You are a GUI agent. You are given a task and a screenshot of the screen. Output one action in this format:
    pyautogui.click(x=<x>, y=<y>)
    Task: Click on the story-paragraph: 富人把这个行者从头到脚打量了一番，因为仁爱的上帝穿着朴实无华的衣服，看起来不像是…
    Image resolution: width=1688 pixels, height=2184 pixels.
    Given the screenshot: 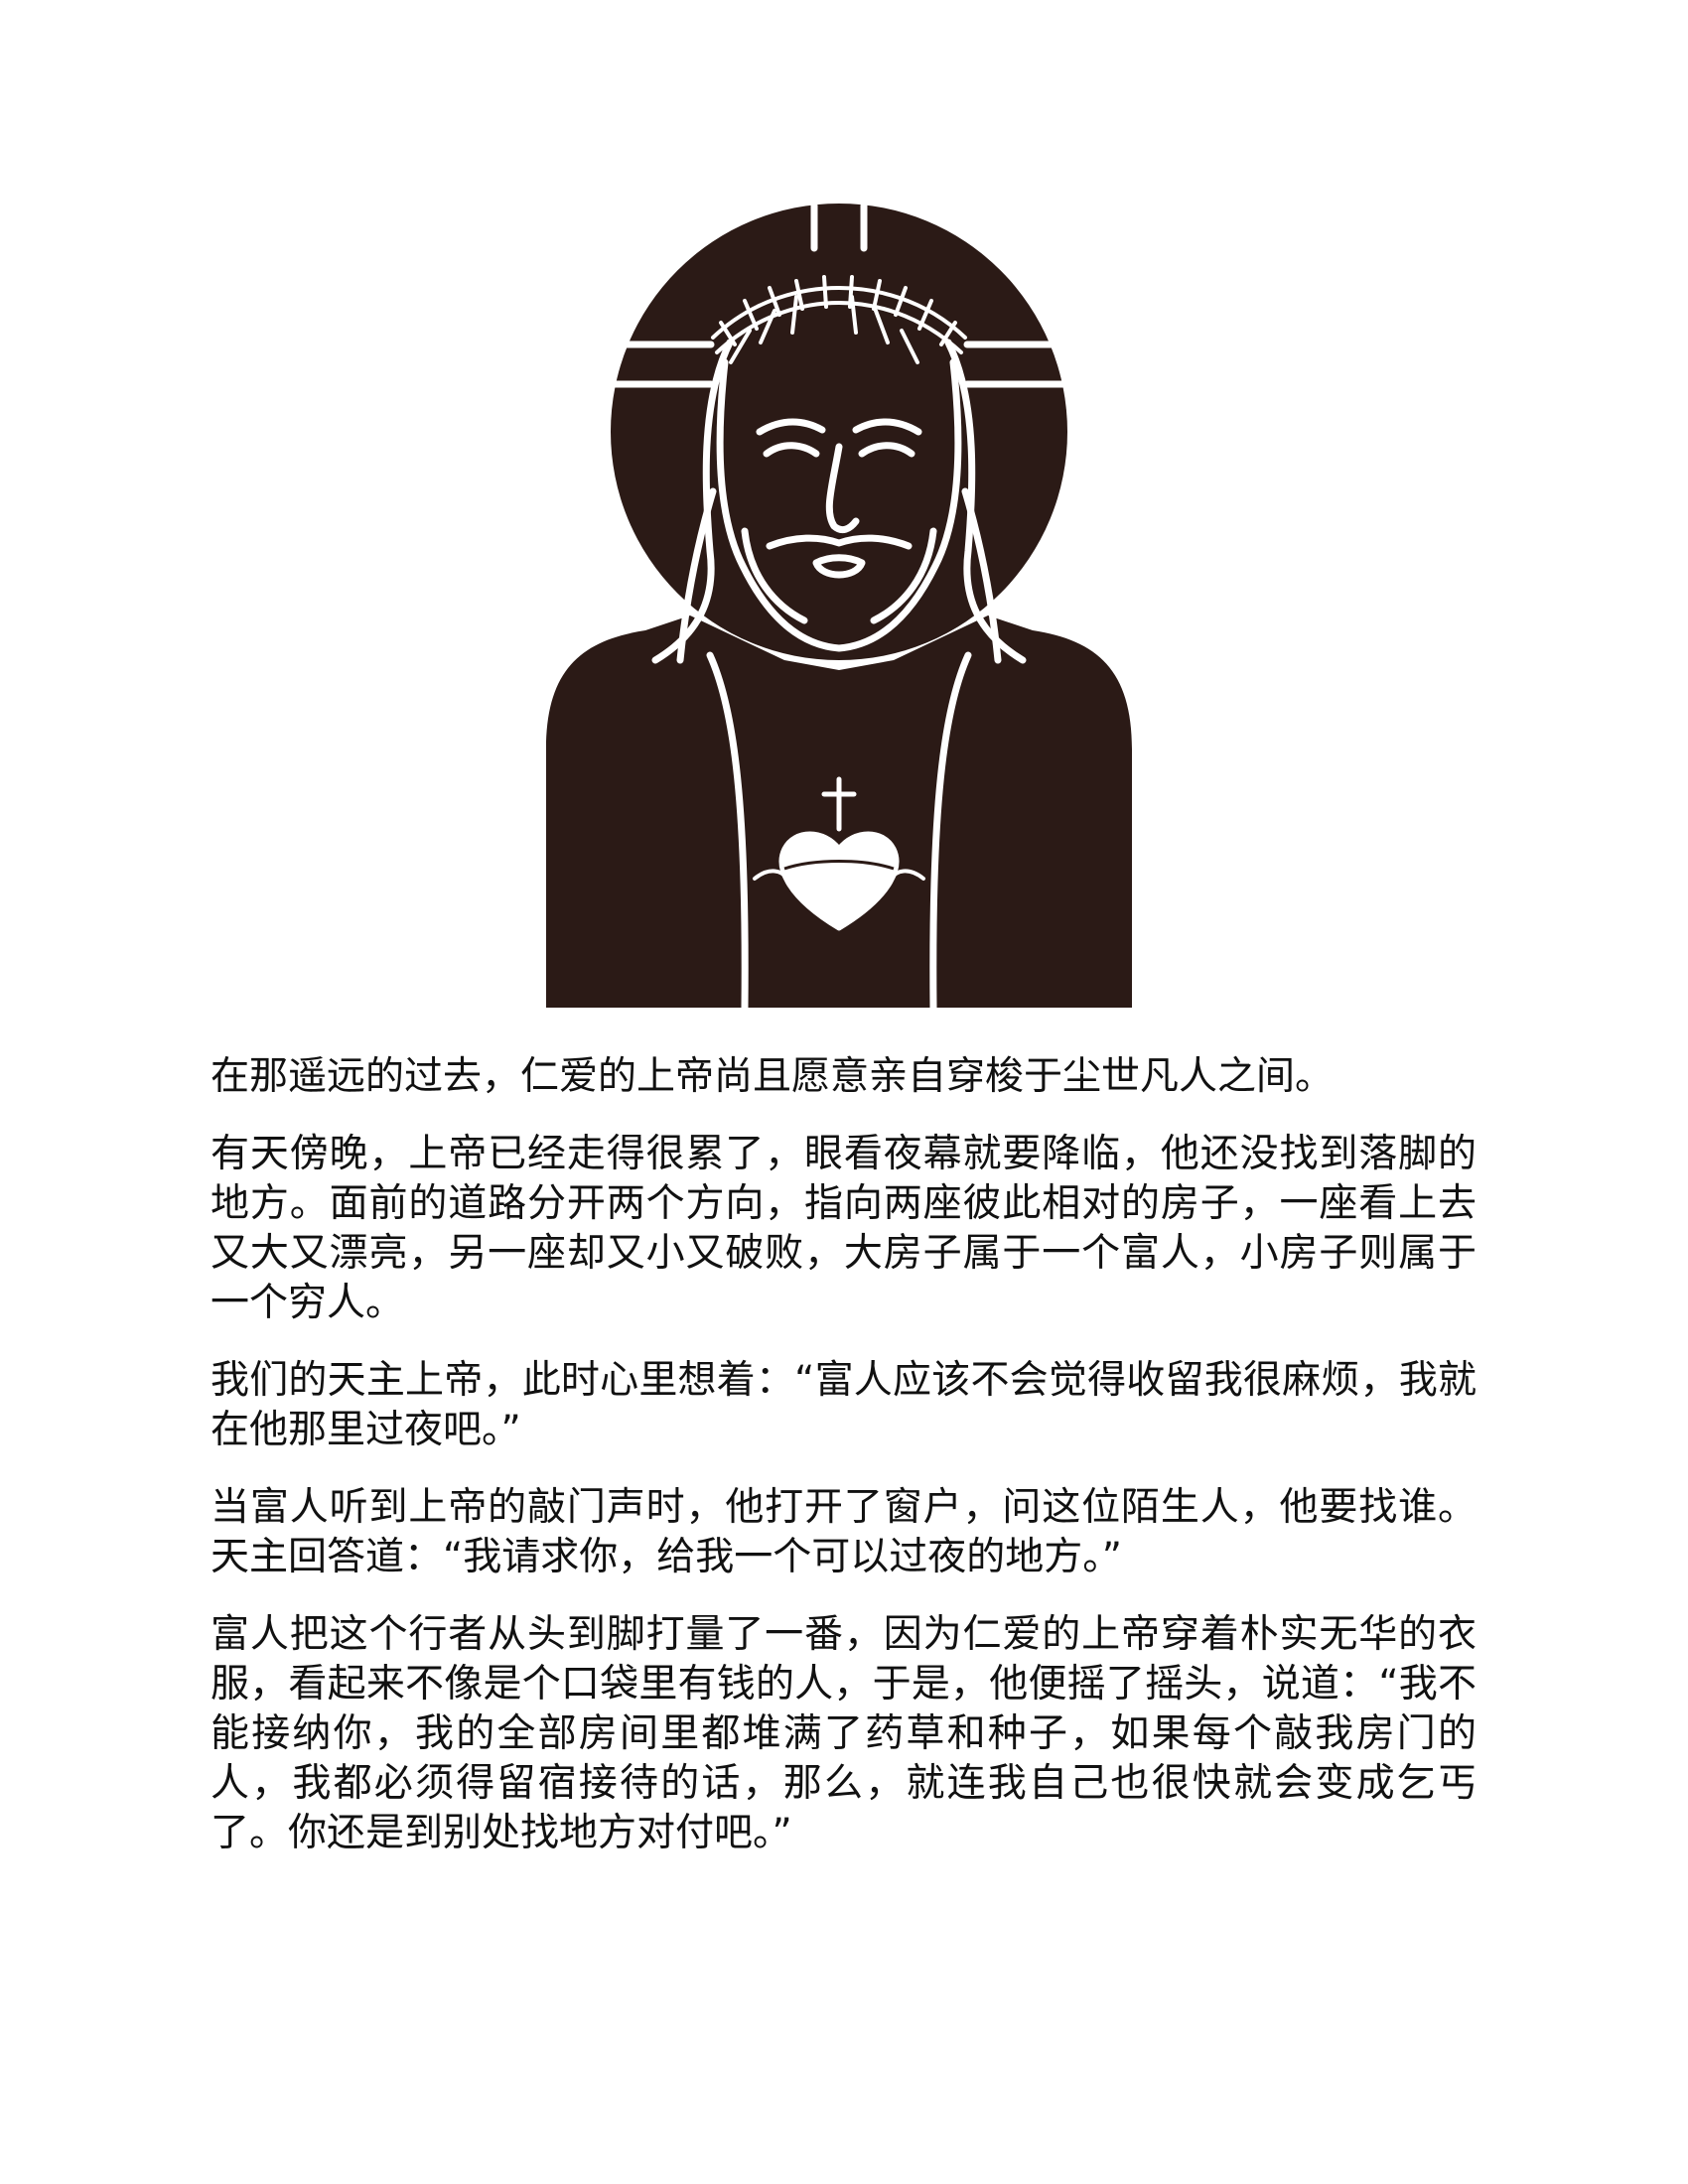 What is the action you would take?
    pyautogui.click(x=844, y=1733)
    